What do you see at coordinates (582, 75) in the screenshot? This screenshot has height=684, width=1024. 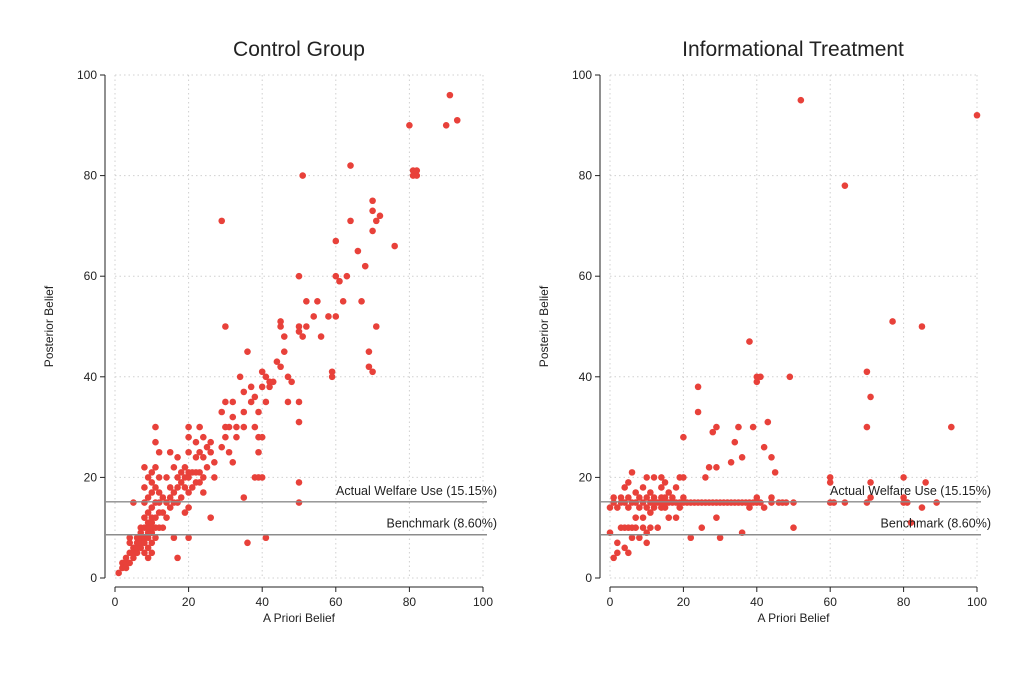 I see `y-tick-label: 100` at bounding box center [582, 75].